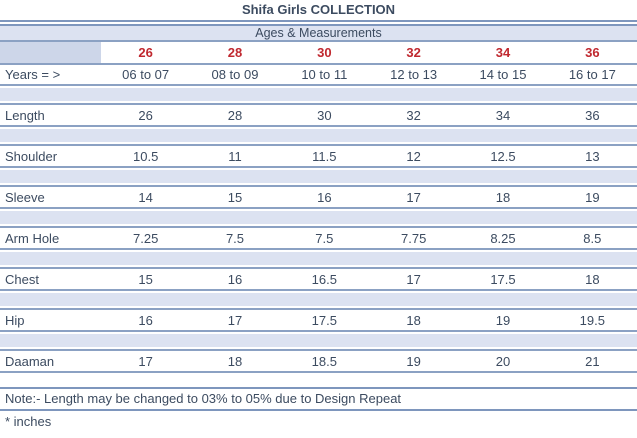 The width and height of the screenshot is (637, 438). I want to click on size-cell: 34, so click(503, 52).